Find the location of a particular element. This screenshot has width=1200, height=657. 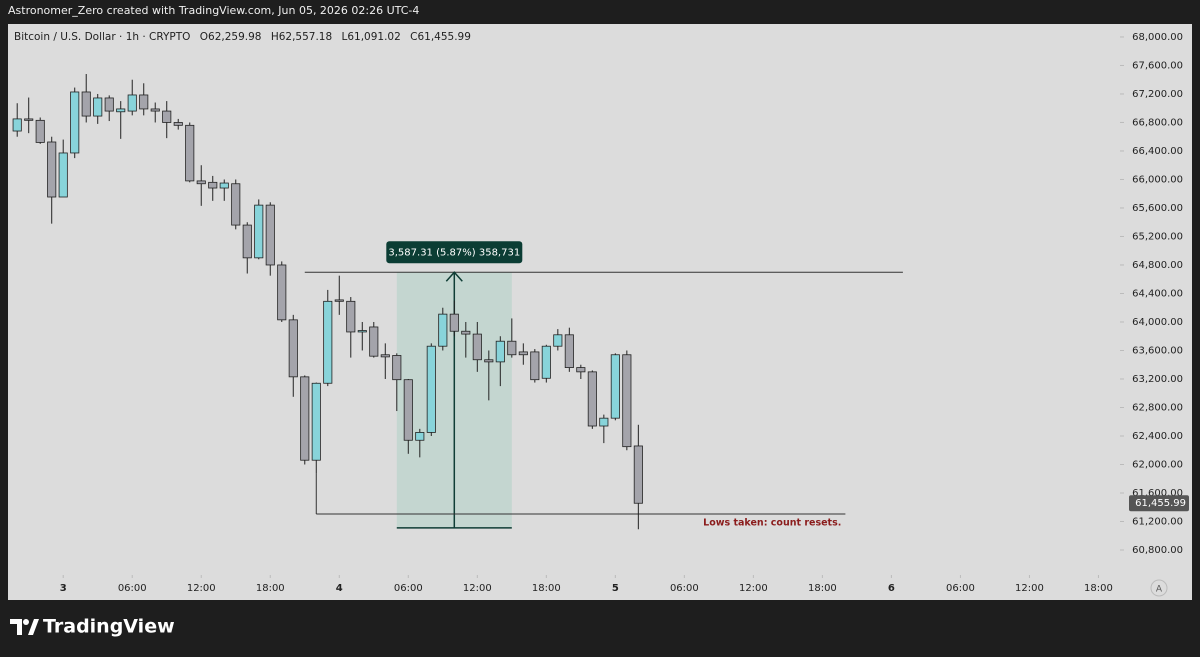

x-tick-label: 4 is located at coordinates (339, 588).